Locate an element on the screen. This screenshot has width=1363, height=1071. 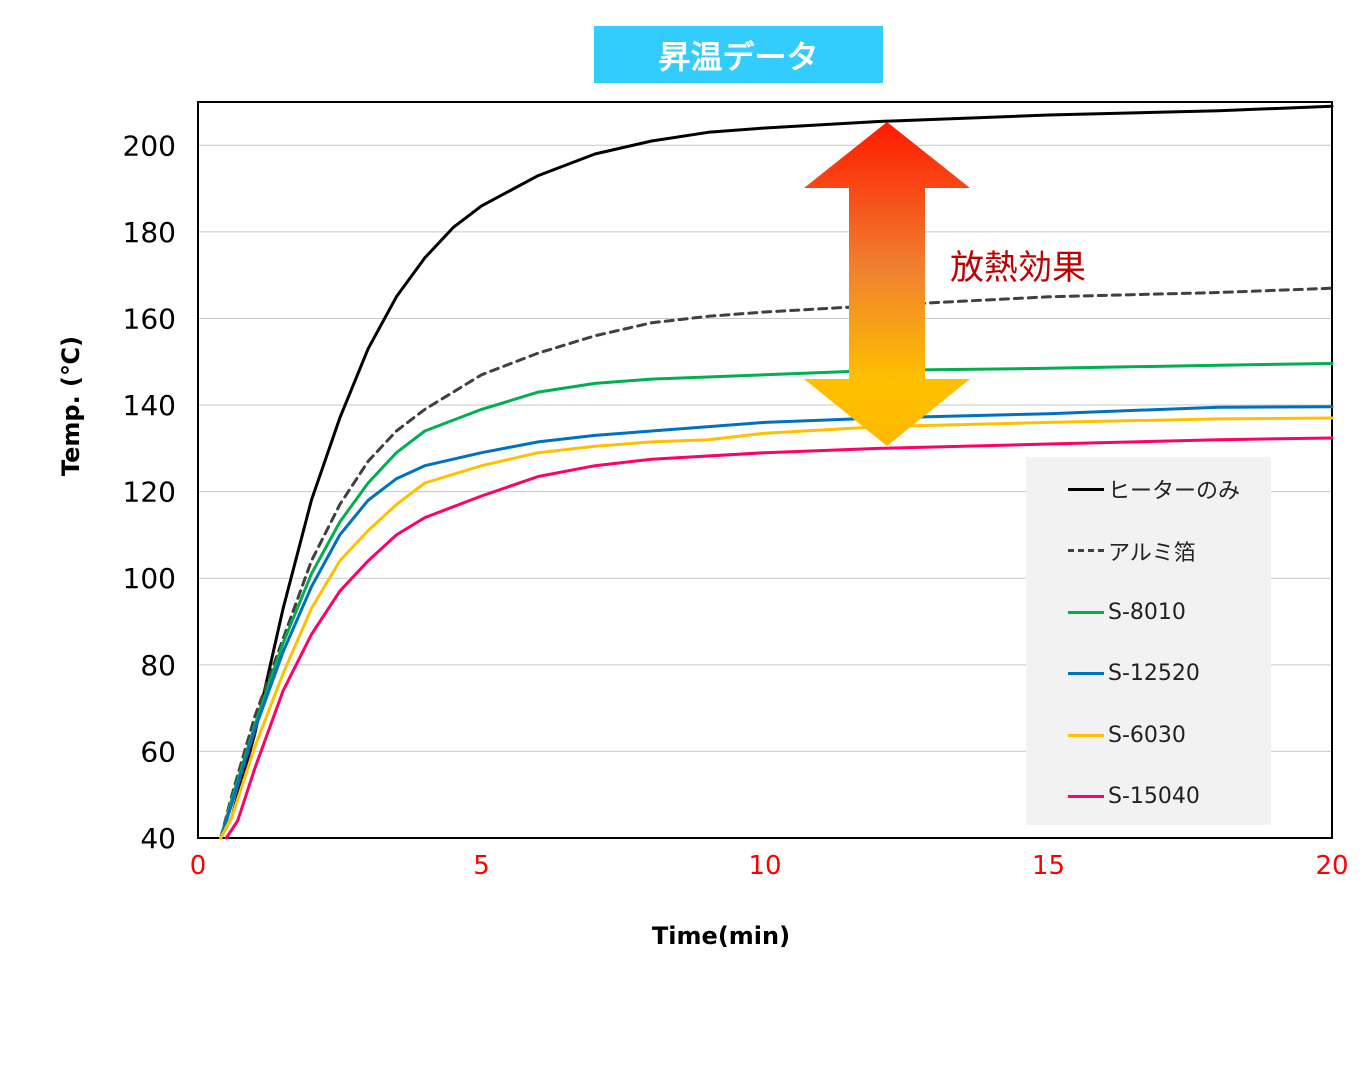
x-tick-label: 20 is located at coordinates (1331, 866).